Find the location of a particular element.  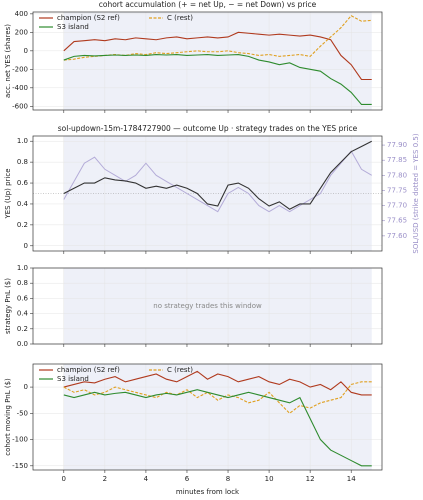

y-axis-label: YES (Up) price is located at coordinates (8, 193).